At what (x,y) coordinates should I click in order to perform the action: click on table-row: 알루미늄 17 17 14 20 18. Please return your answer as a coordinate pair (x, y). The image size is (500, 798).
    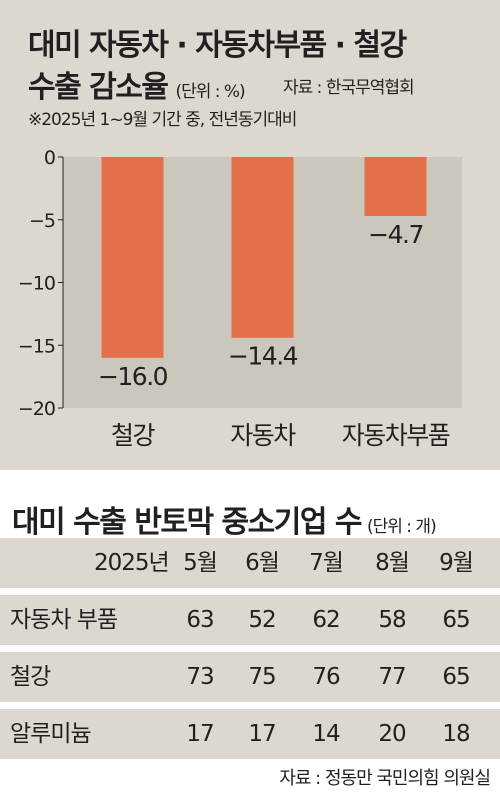
    Looking at the image, I should click on (250, 734).